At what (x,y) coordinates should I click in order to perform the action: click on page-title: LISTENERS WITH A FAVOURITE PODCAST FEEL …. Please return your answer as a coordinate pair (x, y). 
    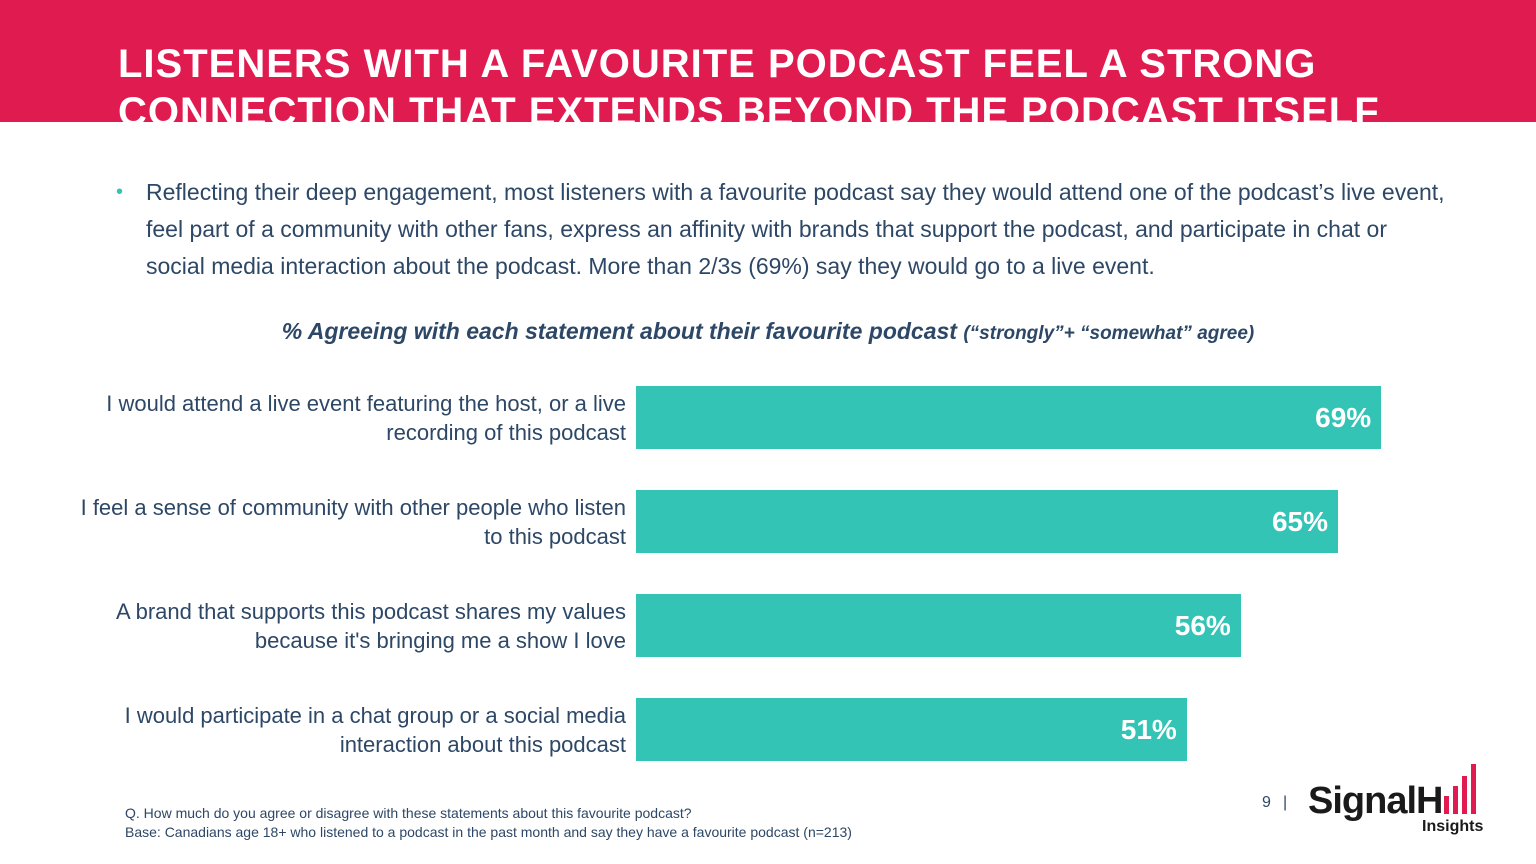
    Looking at the image, I should click on (749, 82).